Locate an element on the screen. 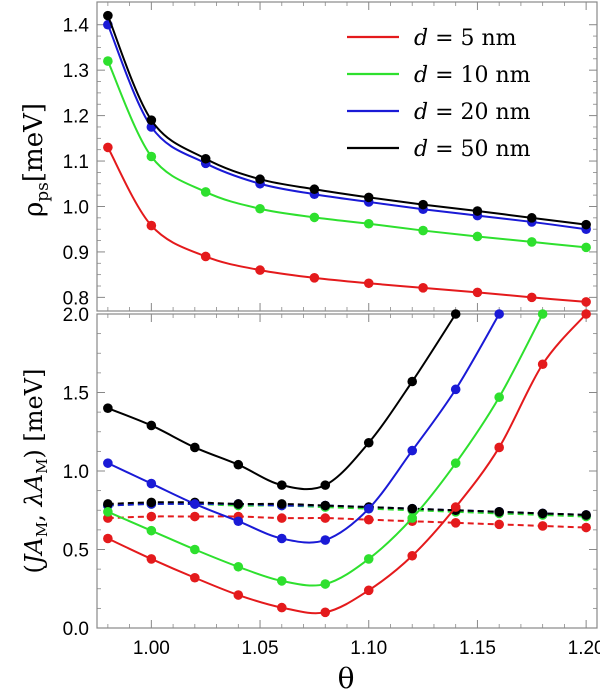 Image resolution: width=600 pixels, height=693 pixels. top-y-axis-title: ρps[meV] is located at coordinates (36, 160).